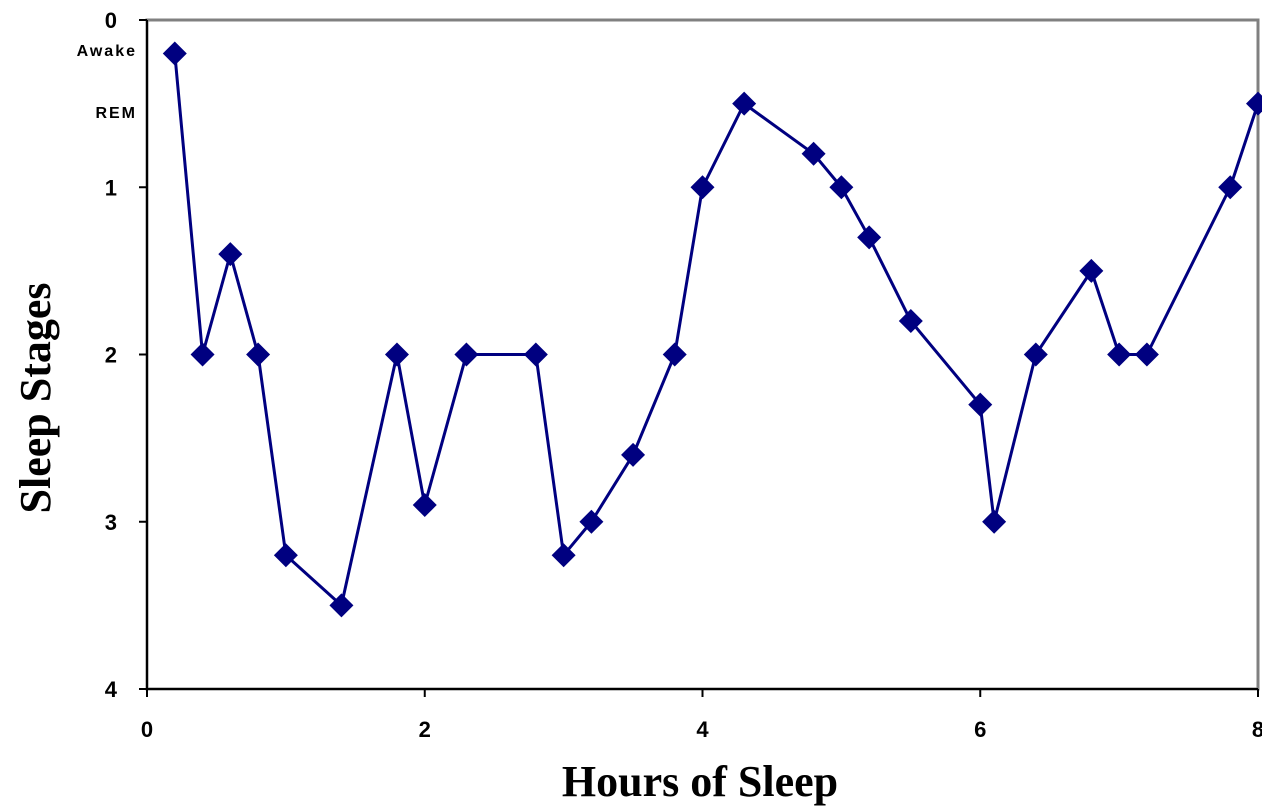  Describe the element at coordinates (111, 522) in the screenshot. I see `y-tick-label: 3` at that location.